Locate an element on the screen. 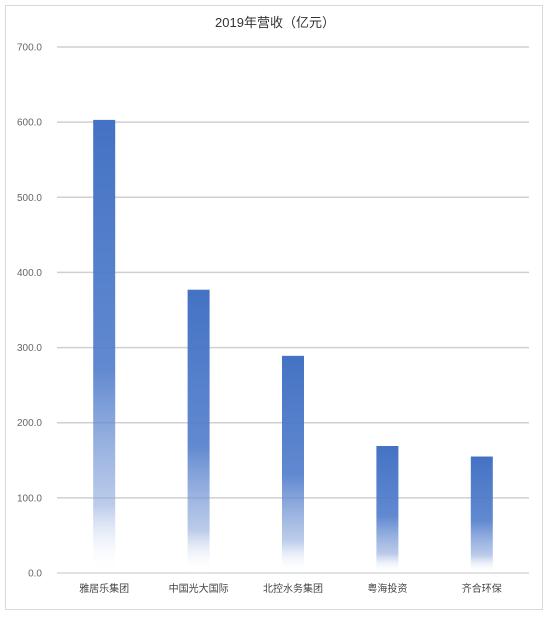  x-axis-categories: 雅居乐集团 中国光大国际 北控水务集团 粤海投资 齐合环保 is located at coordinates (290, 588).